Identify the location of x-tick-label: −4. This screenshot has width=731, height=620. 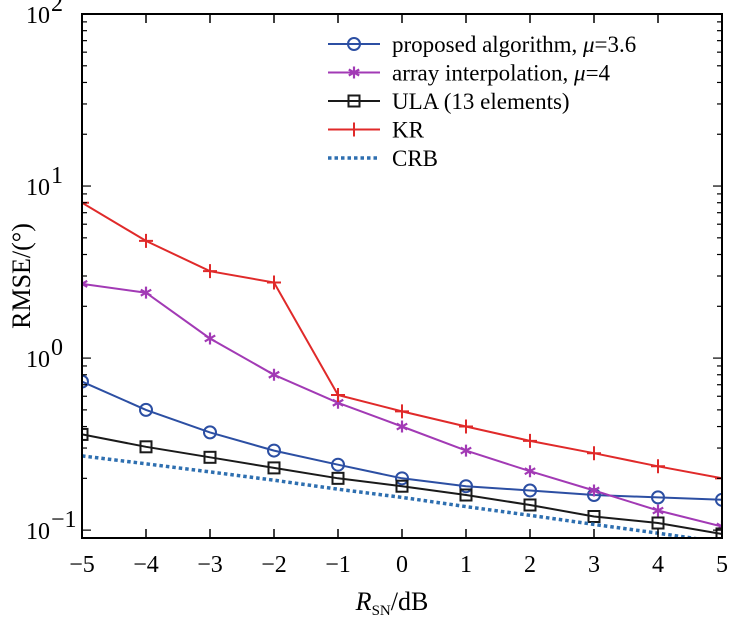
(146, 565).